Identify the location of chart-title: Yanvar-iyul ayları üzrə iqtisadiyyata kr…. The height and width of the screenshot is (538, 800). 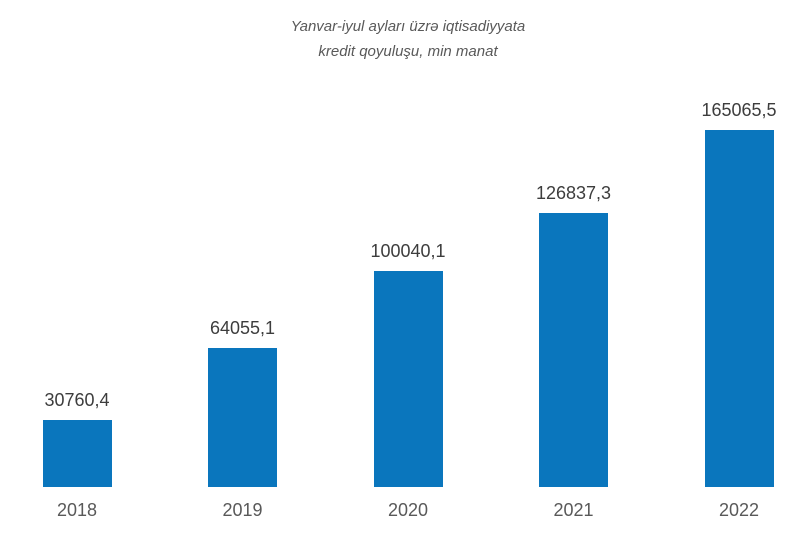
(408, 39).